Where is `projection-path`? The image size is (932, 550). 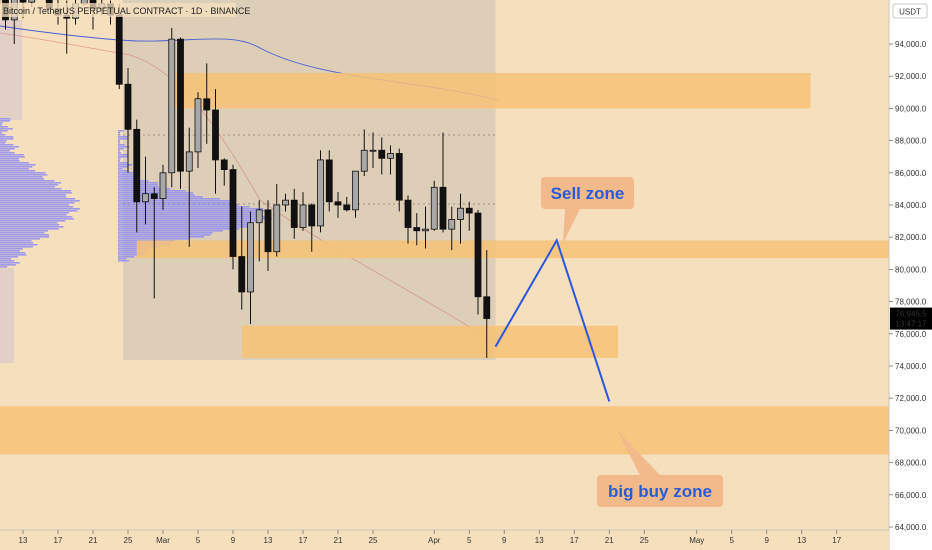
projection-path is located at coordinates (552, 319).